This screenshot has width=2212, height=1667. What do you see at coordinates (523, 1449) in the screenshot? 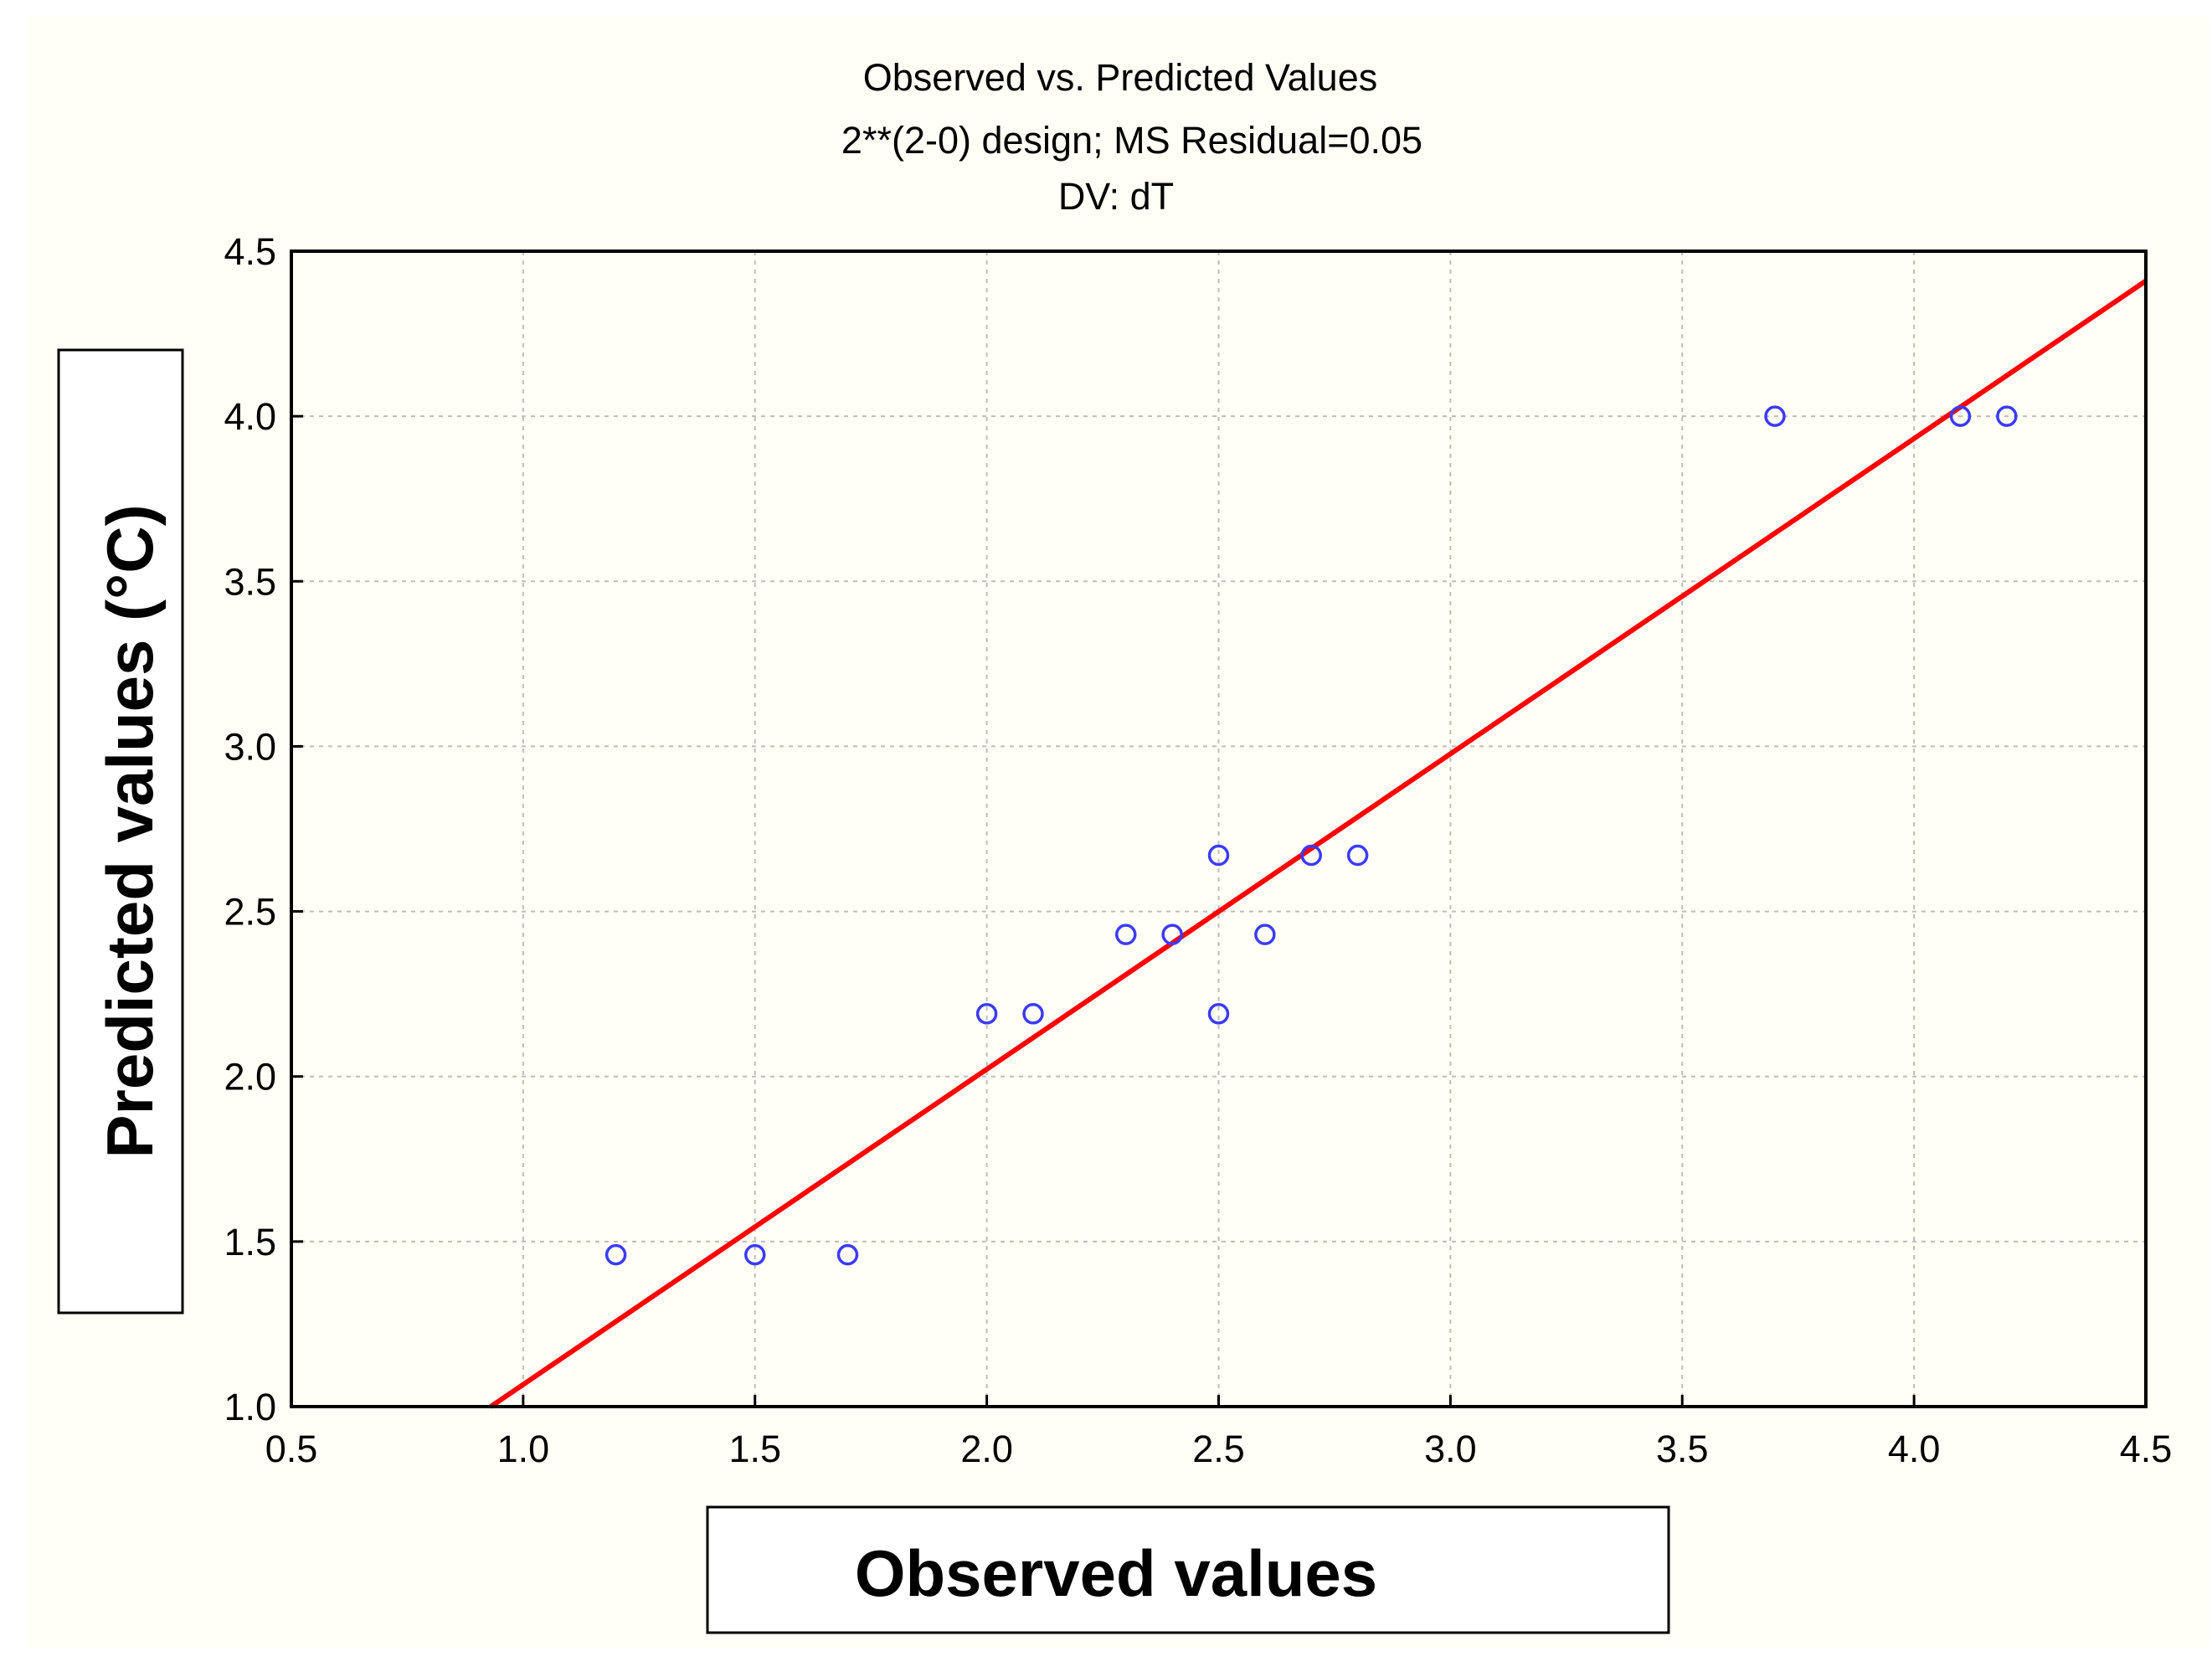
I see `x-tick-label: 1.0` at bounding box center [523, 1449].